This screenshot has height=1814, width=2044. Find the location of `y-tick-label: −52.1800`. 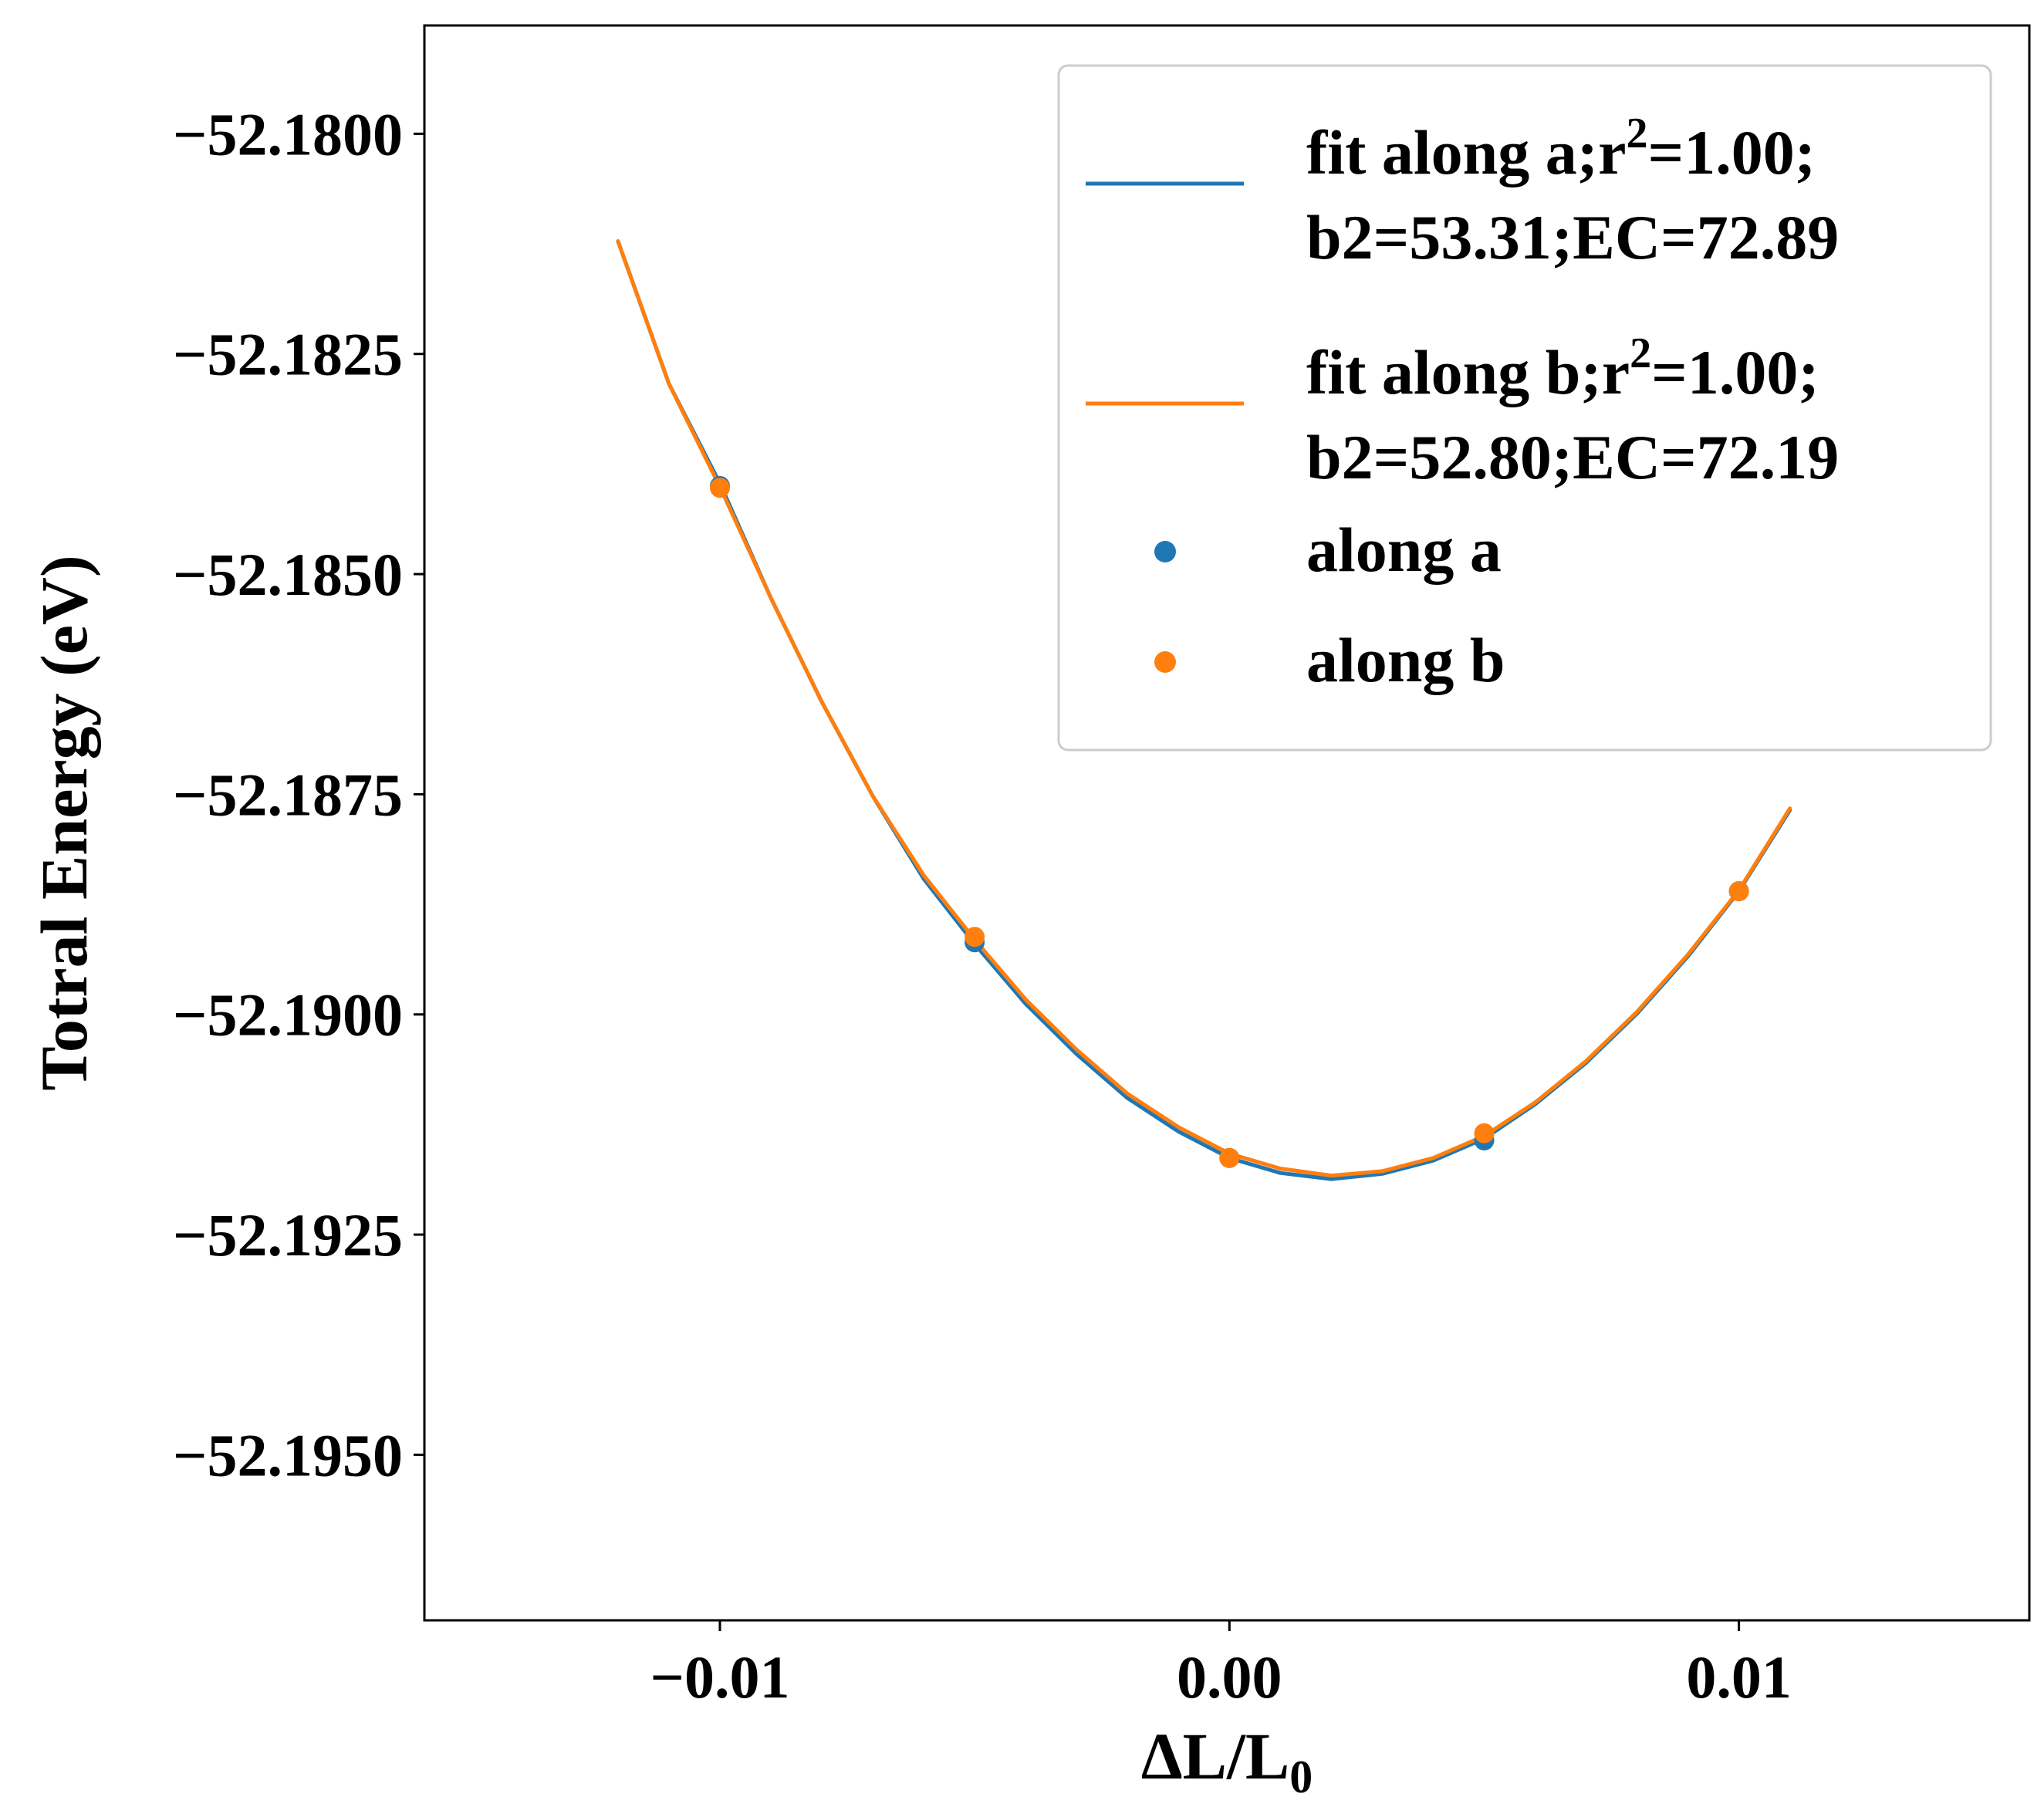

y-tick-label: −52.1800 is located at coordinates (288, 133).